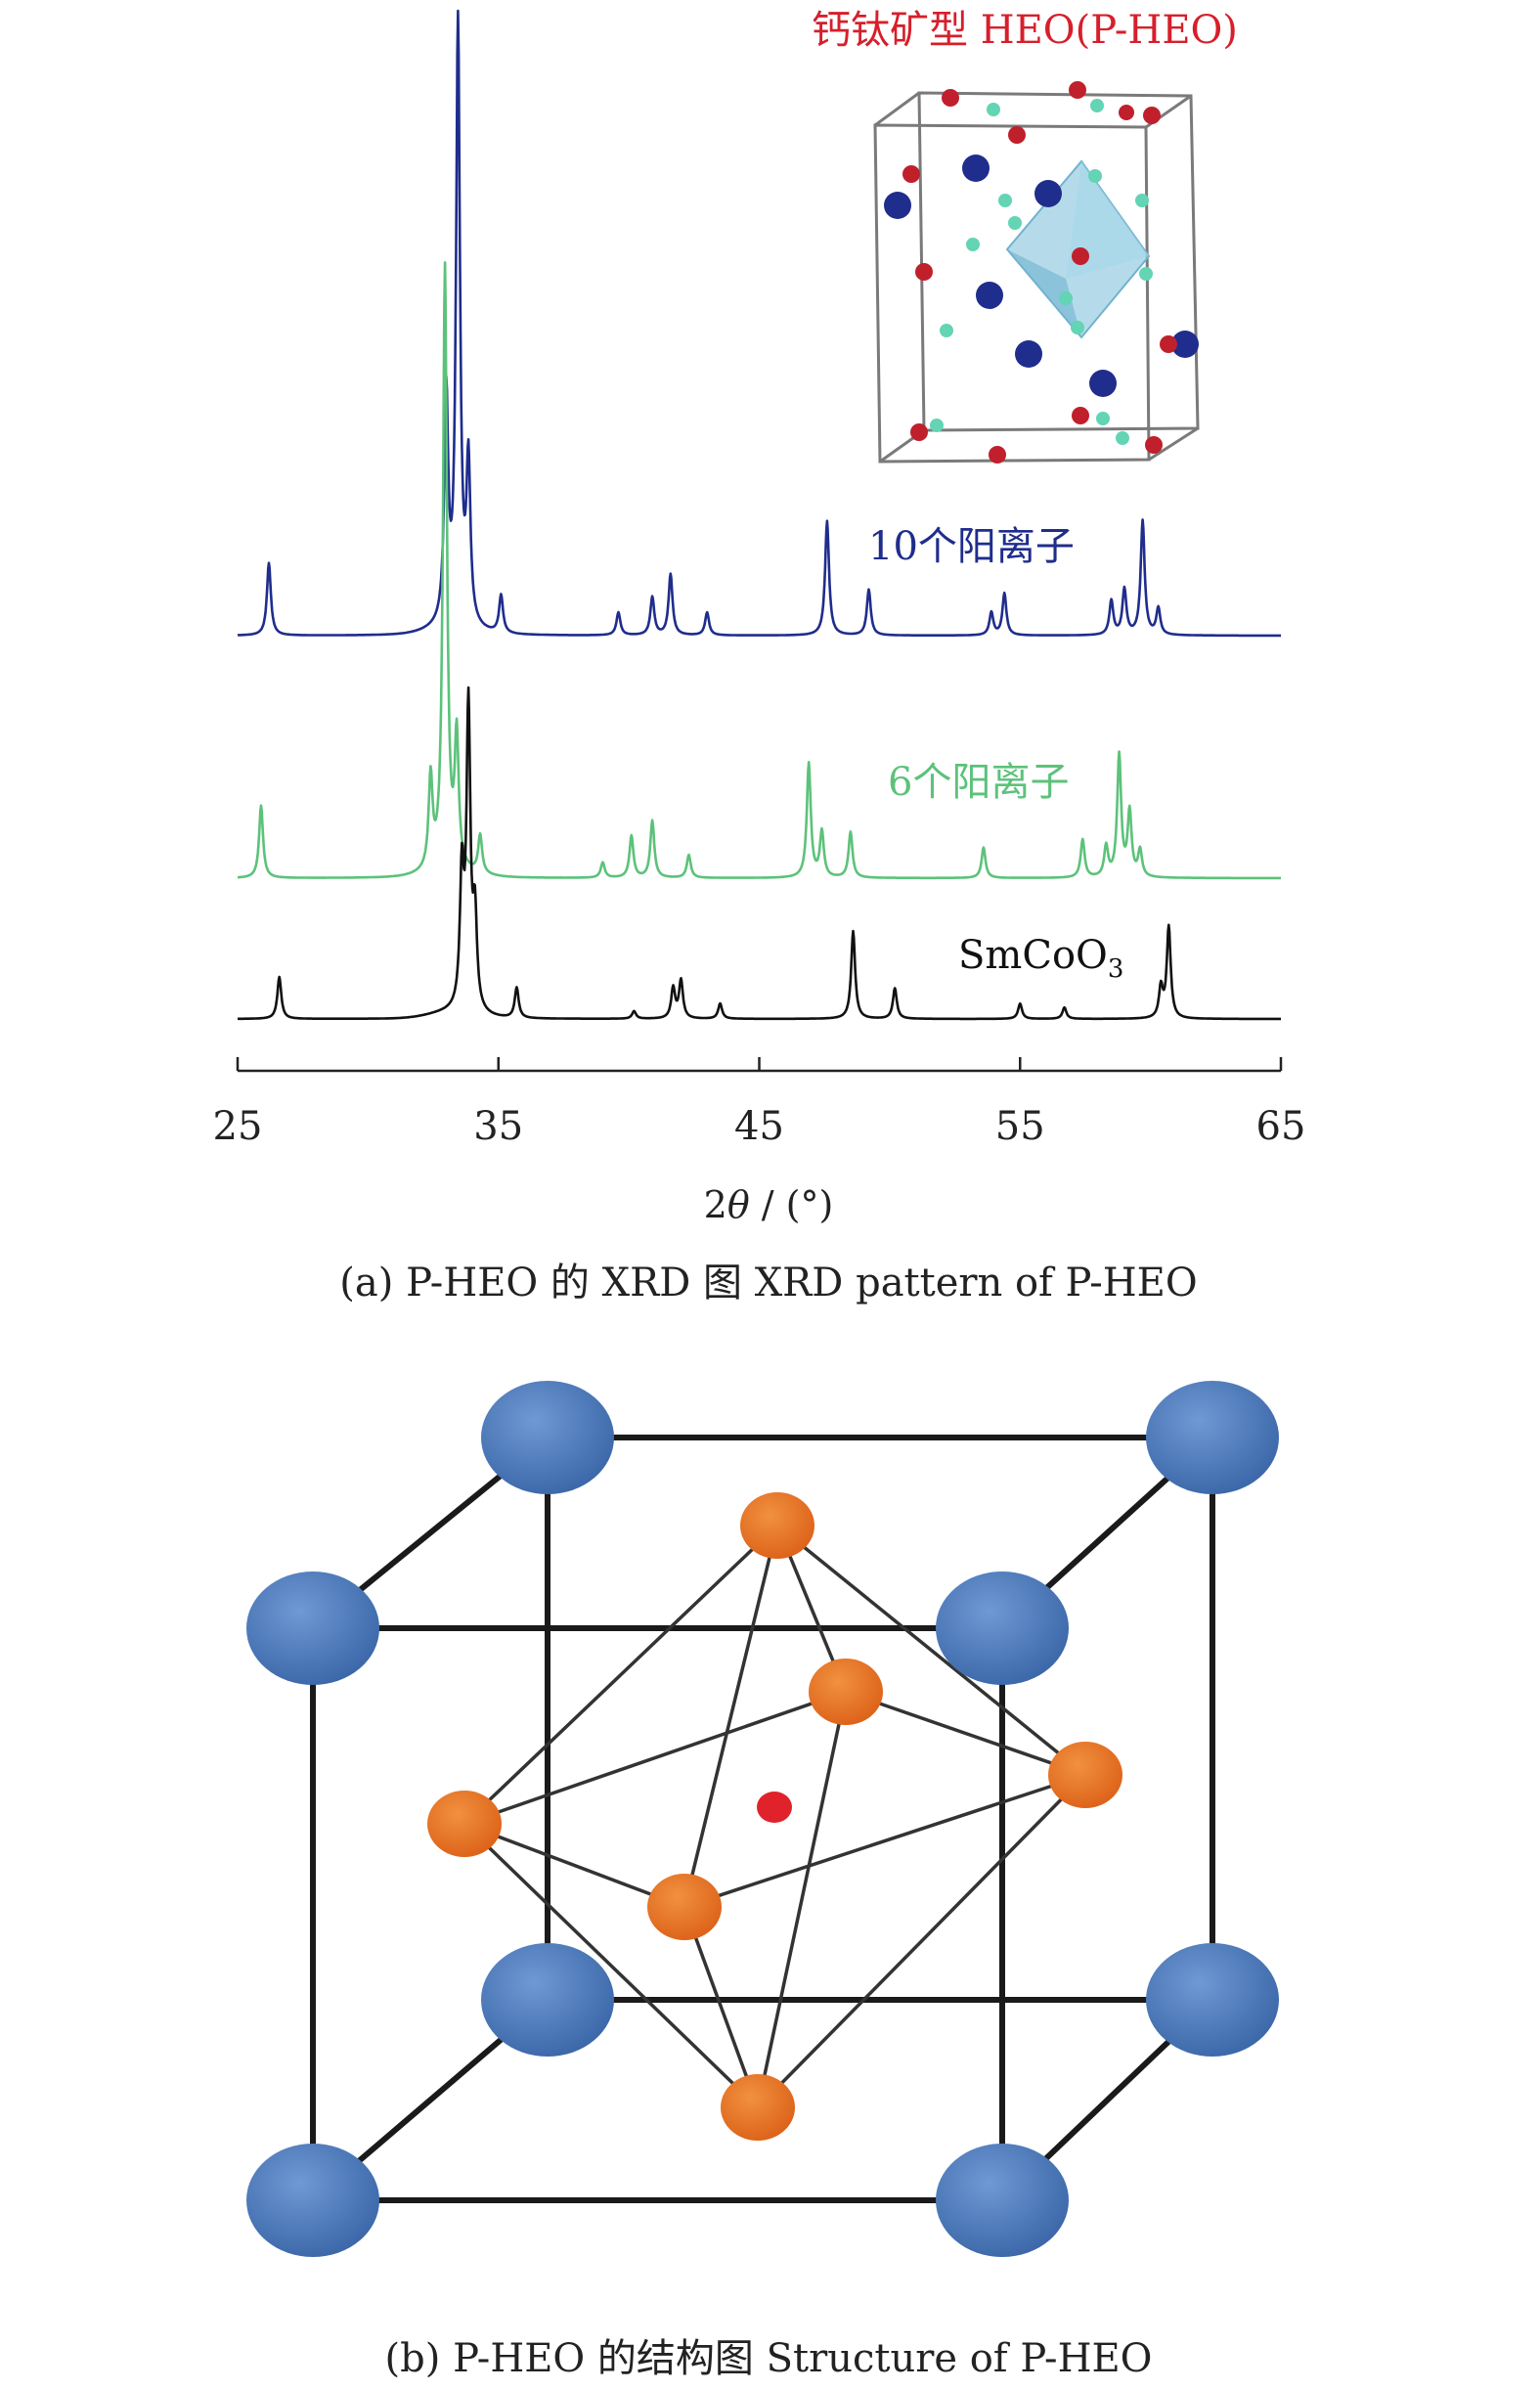 This screenshot has width=1540, height=2390. What do you see at coordinates (1020, 1126) in the screenshot?
I see `x-tick-label: 55` at bounding box center [1020, 1126].